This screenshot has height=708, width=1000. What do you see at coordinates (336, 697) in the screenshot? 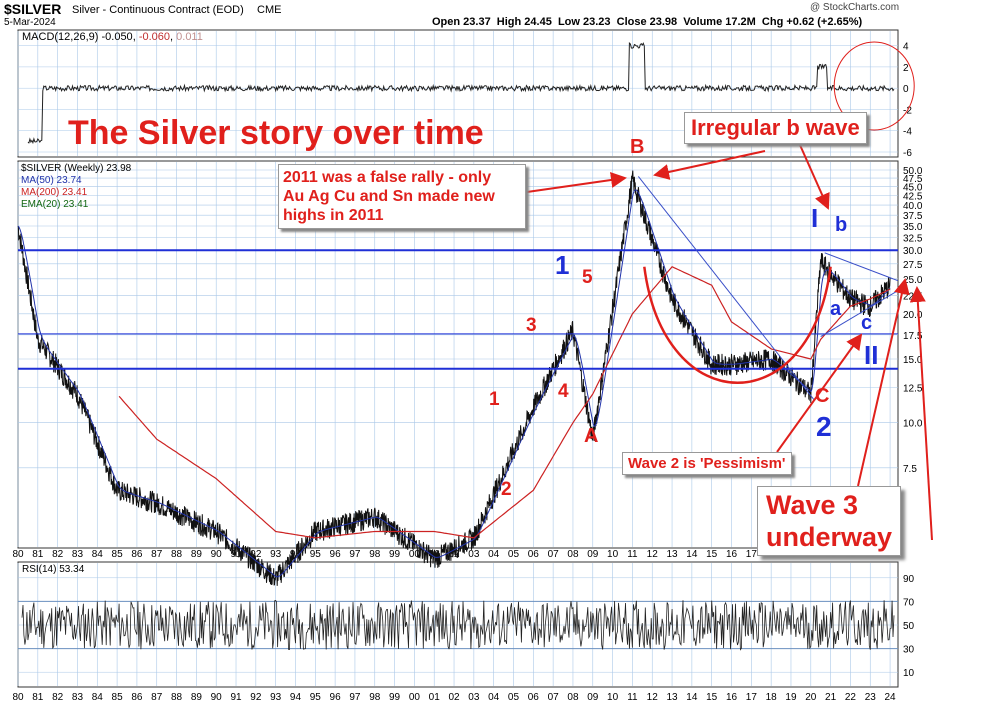
I see `x-tick-label-bottom: 96` at bounding box center [336, 697].